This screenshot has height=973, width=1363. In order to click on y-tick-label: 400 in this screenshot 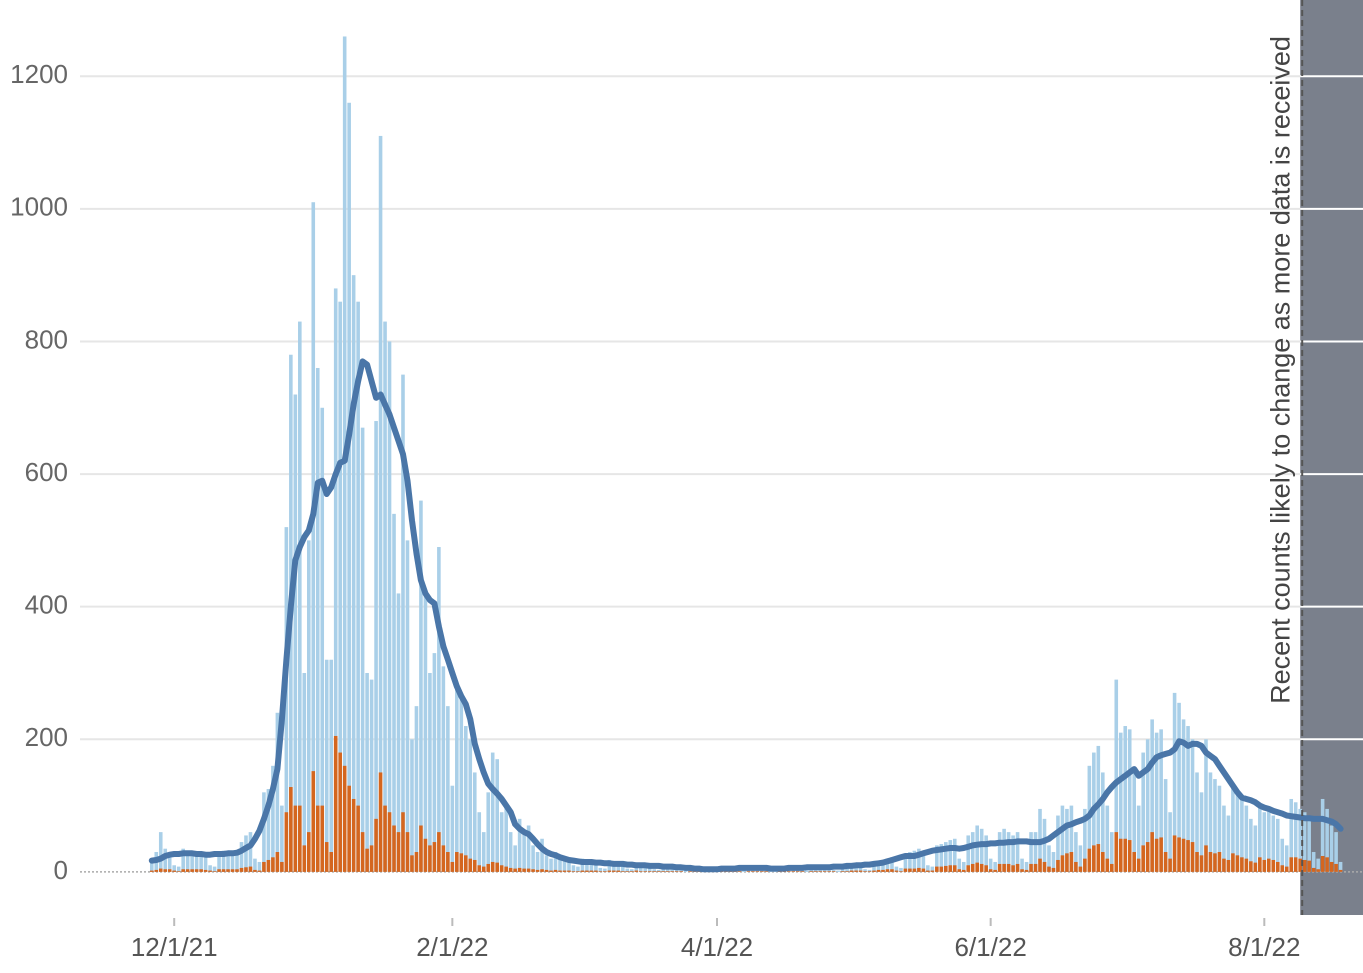, I will do `click(46, 605)`.